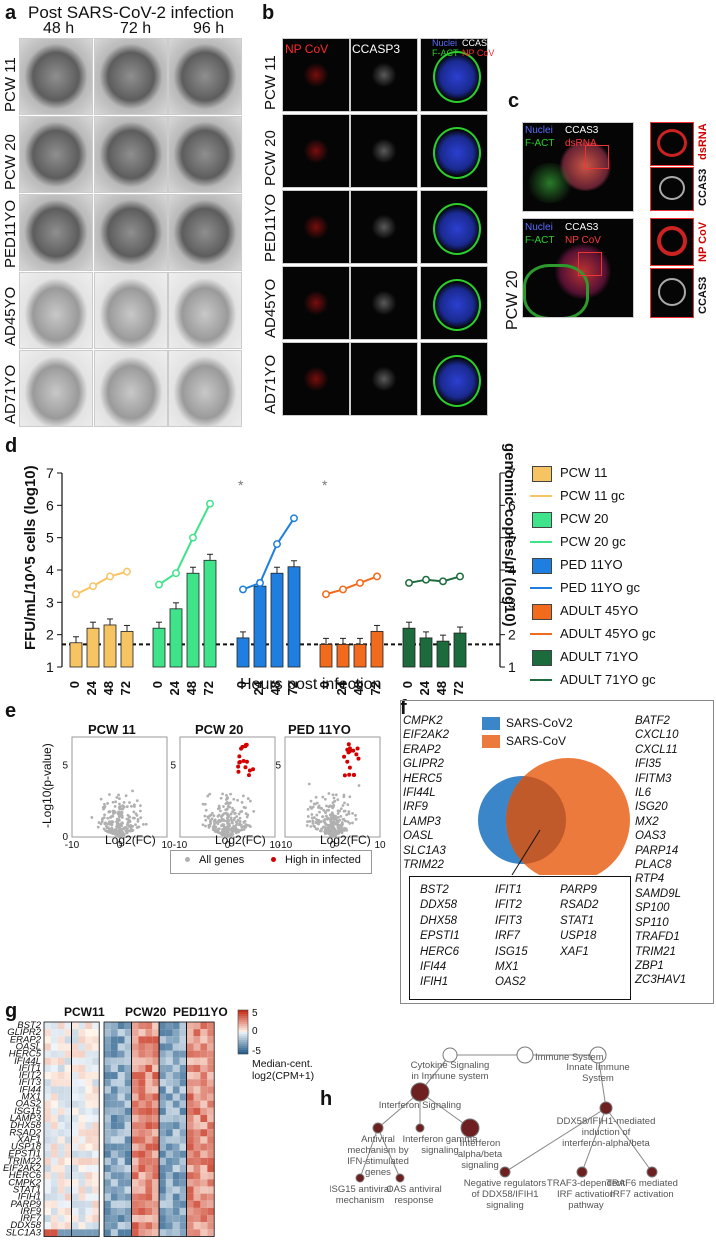 The height and width of the screenshot is (1243, 716). What do you see at coordinates (24, 1232) in the screenshot?
I see `g-gene-label: SLC1A3` at bounding box center [24, 1232].